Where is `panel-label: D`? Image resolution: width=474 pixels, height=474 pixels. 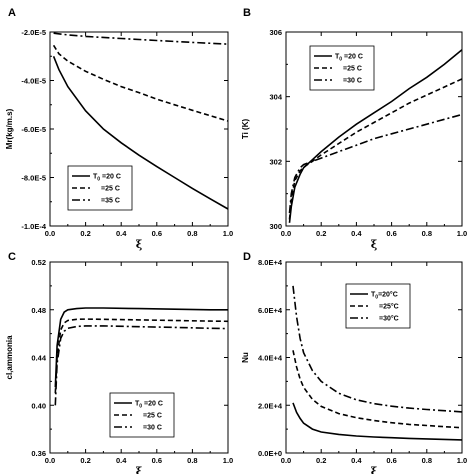 panel-label: D is located at coordinates (247, 257).